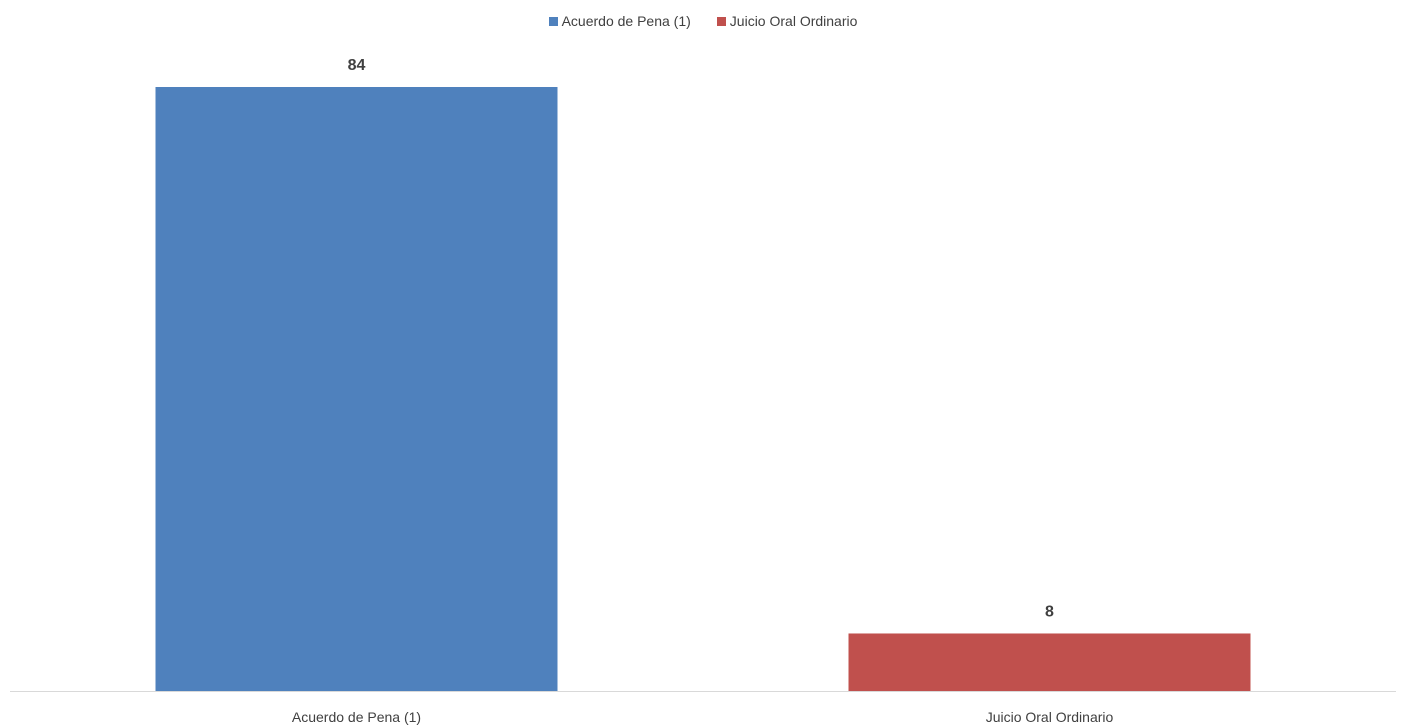 This screenshot has width=1406, height=728. Describe the element at coordinates (553, 21) in the screenshot. I see `legend-swatch-acuerdo` at that location.